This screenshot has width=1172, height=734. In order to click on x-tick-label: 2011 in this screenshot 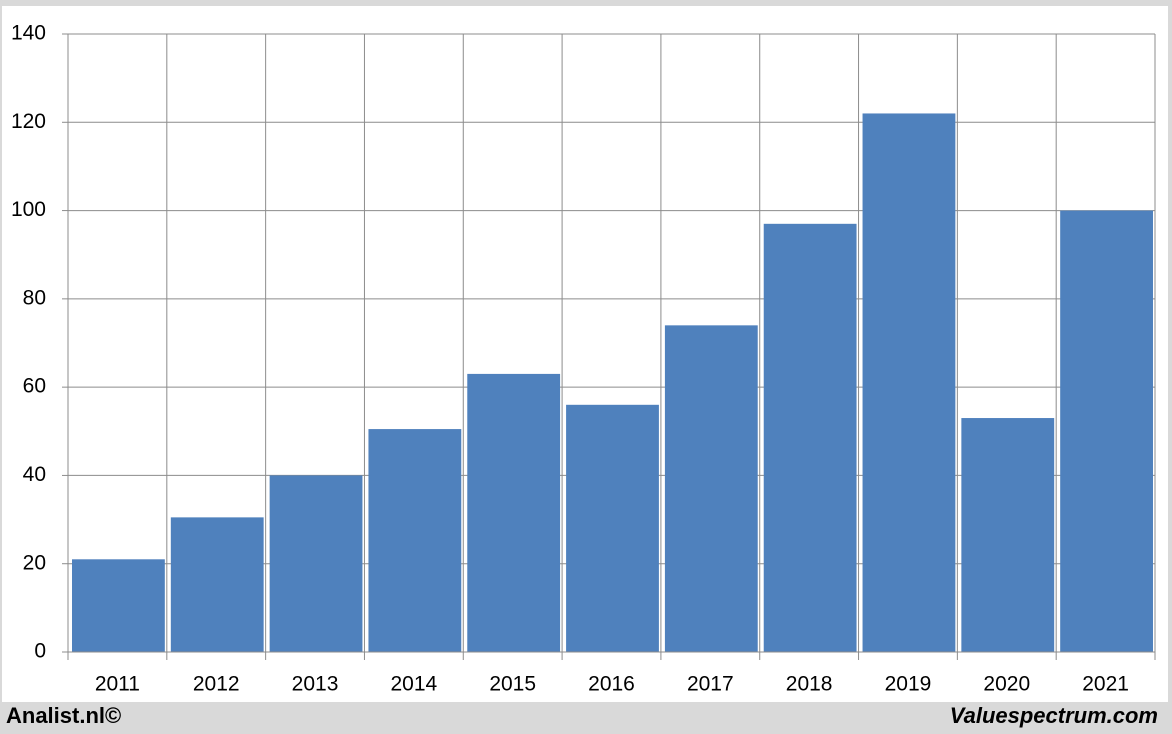, I will do `click(117, 684)`.